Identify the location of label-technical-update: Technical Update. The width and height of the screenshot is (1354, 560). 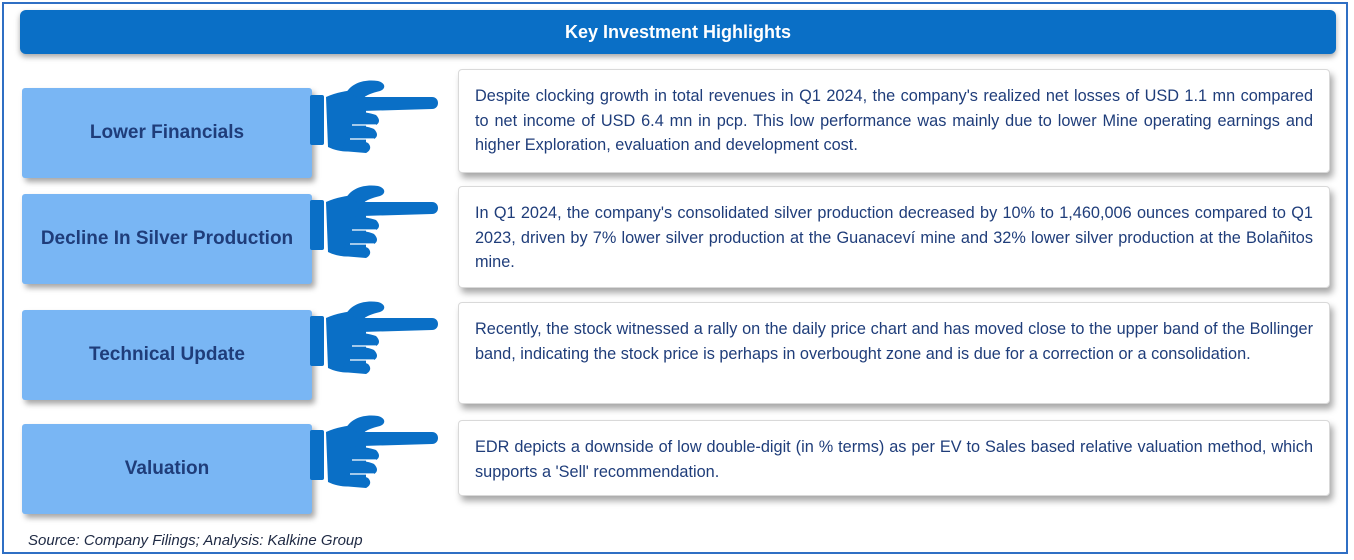
(167, 355).